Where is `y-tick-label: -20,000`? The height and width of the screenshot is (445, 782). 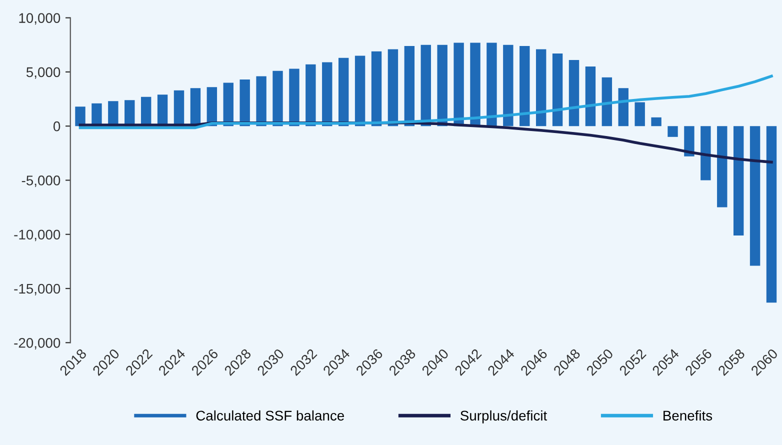
y-tick-label: -20,000 is located at coordinates (37, 344).